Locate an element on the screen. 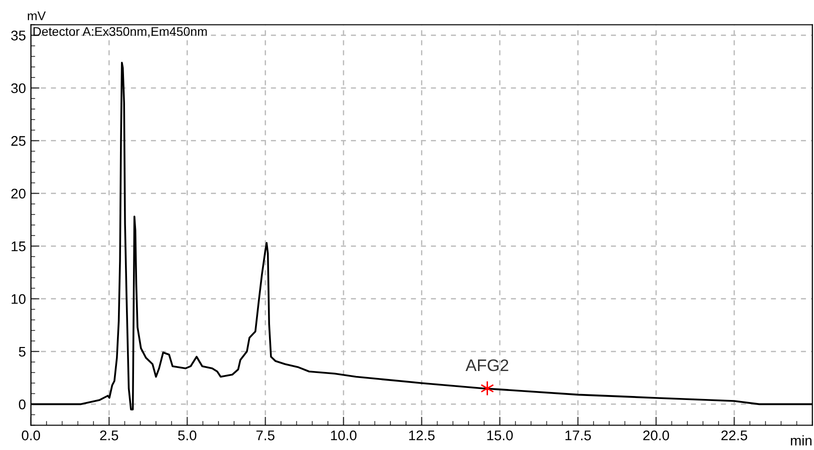 The width and height of the screenshot is (814, 450). x-tick-label: 12.5 is located at coordinates (422, 435).